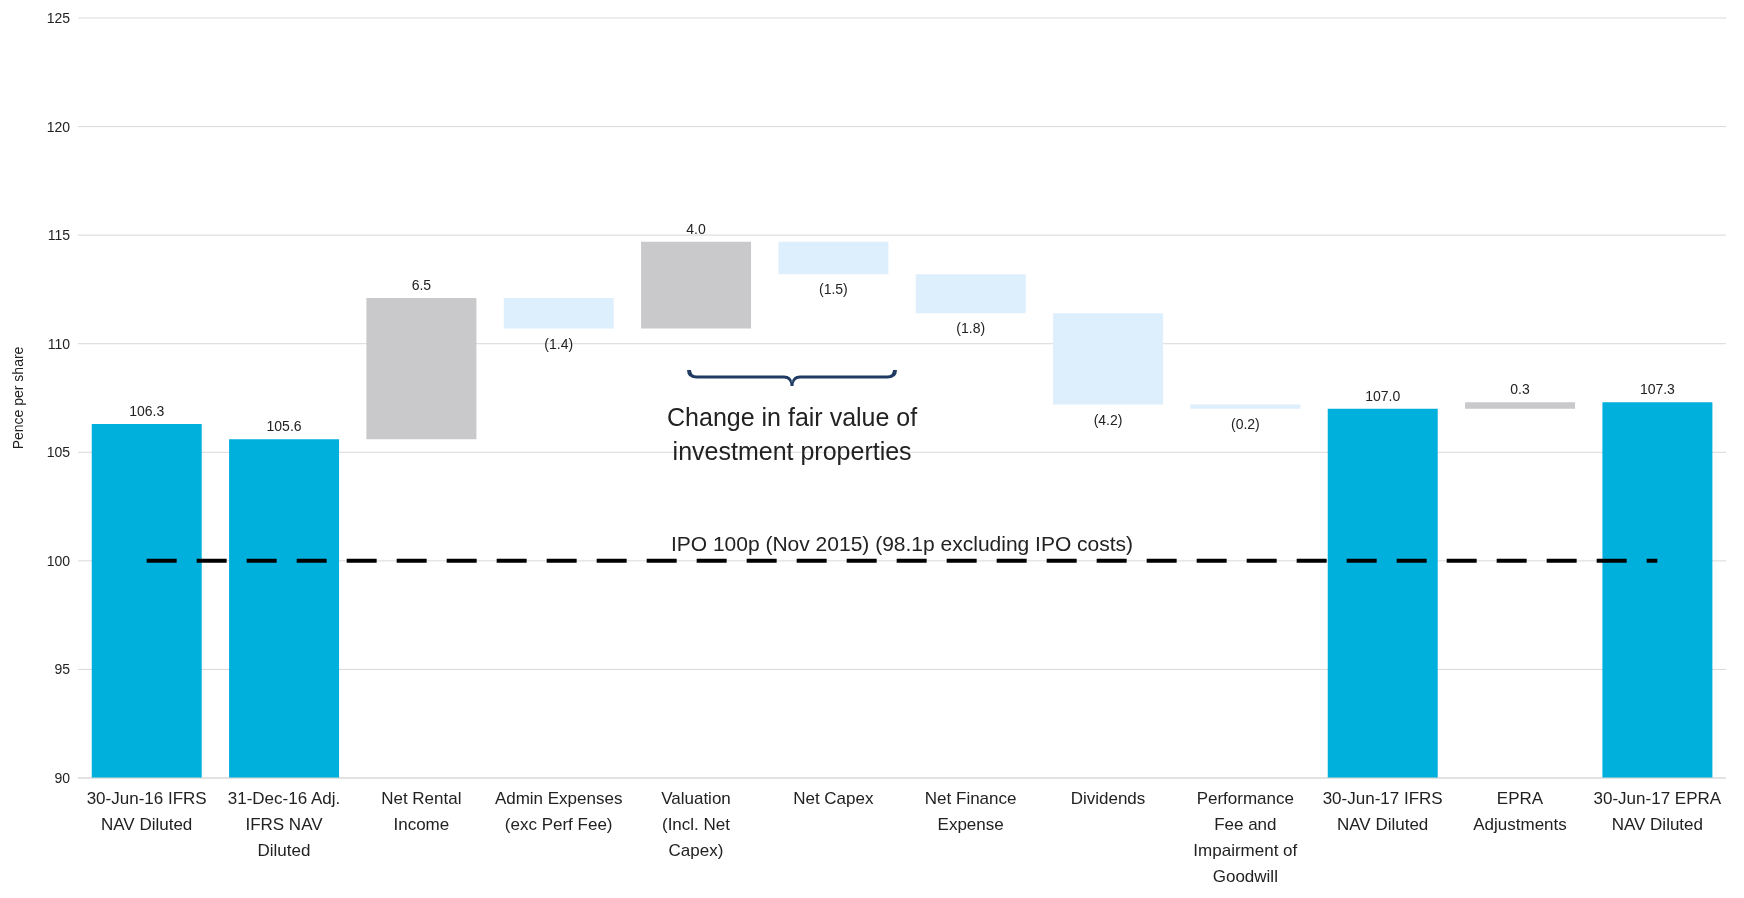  Describe the element at coordinates (146, 811) in the screenshot. I see `x-tick-label: 30-Jun-16 IFRS NAV Diluted` at that location.